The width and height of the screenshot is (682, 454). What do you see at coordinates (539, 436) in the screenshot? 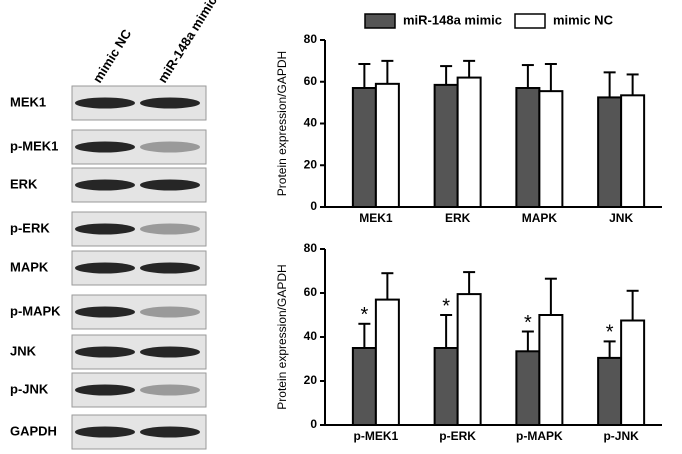
I see `x-tick-label: p-MAPK` at bounding box center [539, 436].